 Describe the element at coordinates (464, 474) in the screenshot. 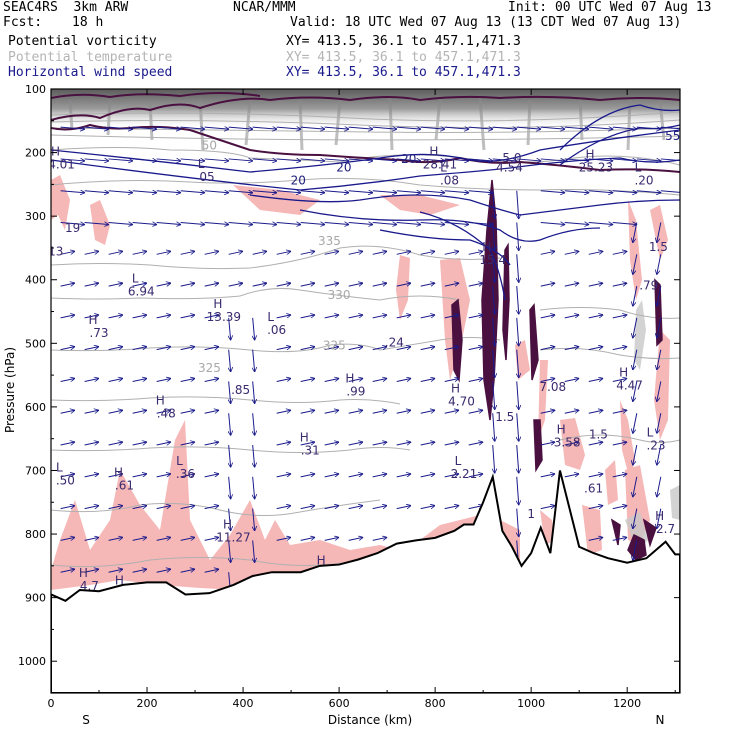

I see `pv-extremum-value: 2.21` at that location.